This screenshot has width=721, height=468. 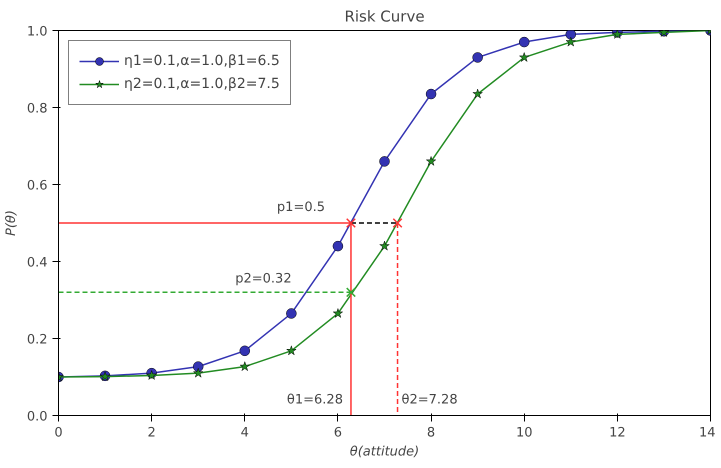 I want to click on annotation: p2=0.32, so click(x=263, y=278).